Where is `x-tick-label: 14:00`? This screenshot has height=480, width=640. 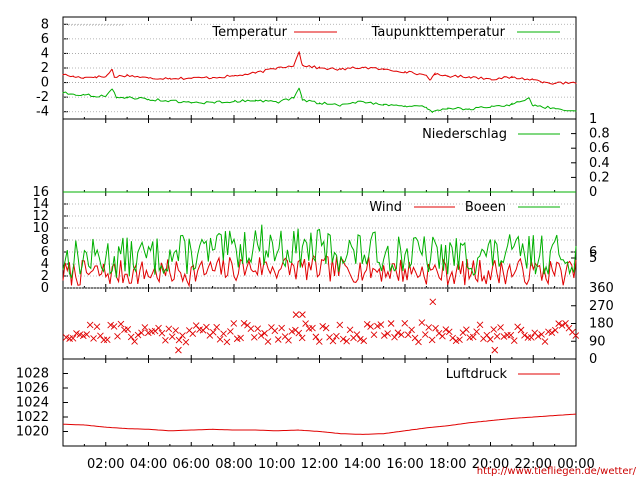 x-tick-label: 14:00 is located at coordinates (362, 464).